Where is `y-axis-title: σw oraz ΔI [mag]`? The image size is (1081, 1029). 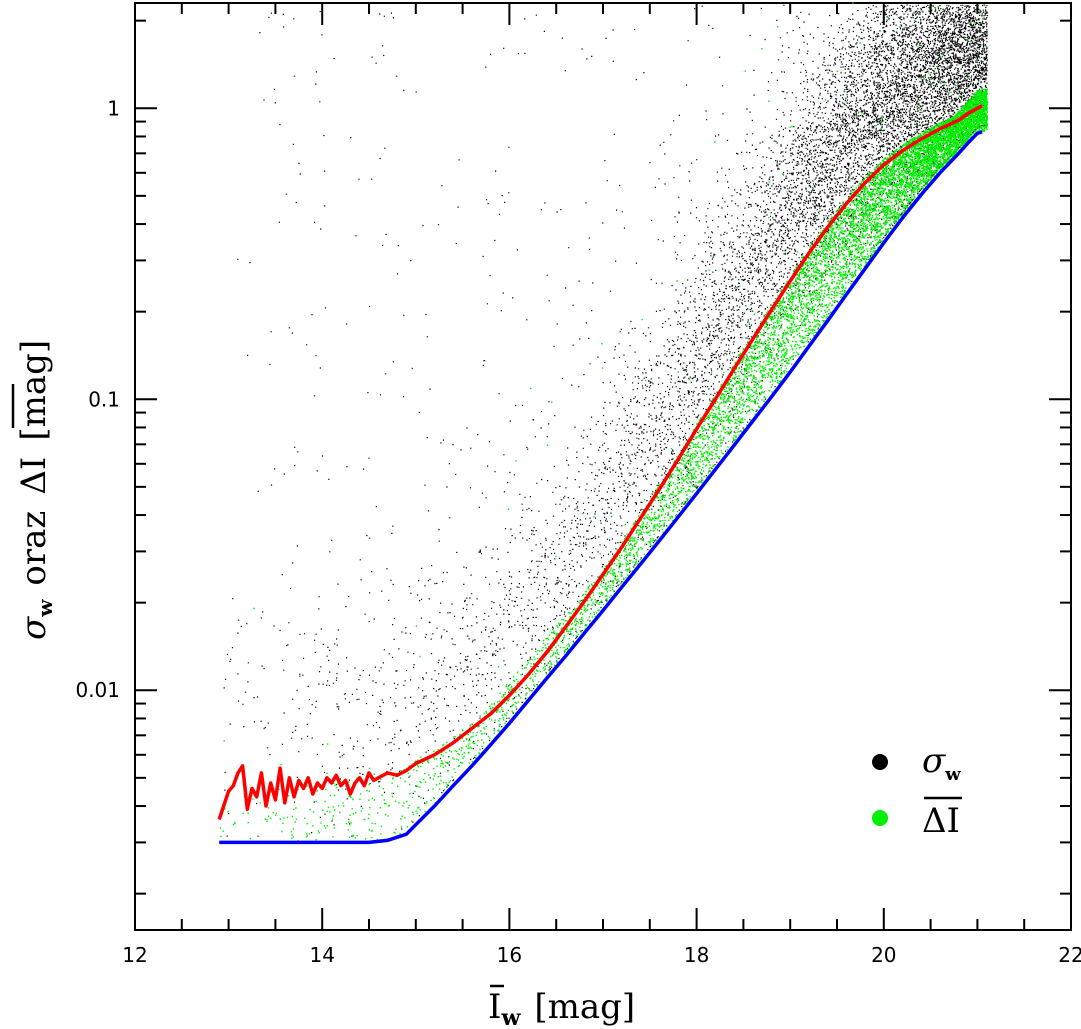 y-axis-title: σw oraz ΔI [mag] is located at coordinates (34, 490).